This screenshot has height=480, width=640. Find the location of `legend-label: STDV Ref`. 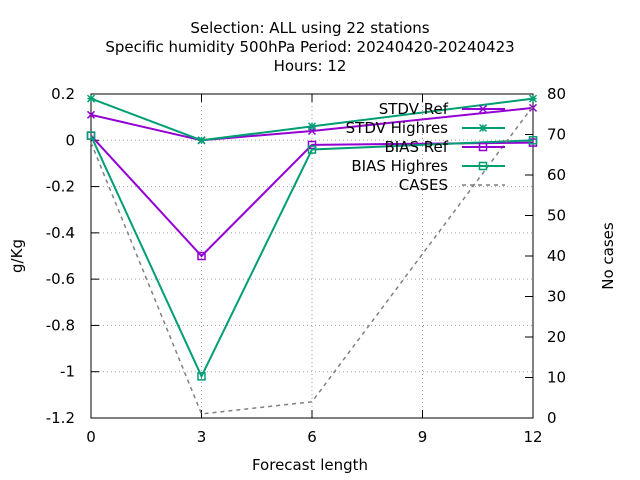

legend-label: STDV Ref is located at coordinates (414, 109).